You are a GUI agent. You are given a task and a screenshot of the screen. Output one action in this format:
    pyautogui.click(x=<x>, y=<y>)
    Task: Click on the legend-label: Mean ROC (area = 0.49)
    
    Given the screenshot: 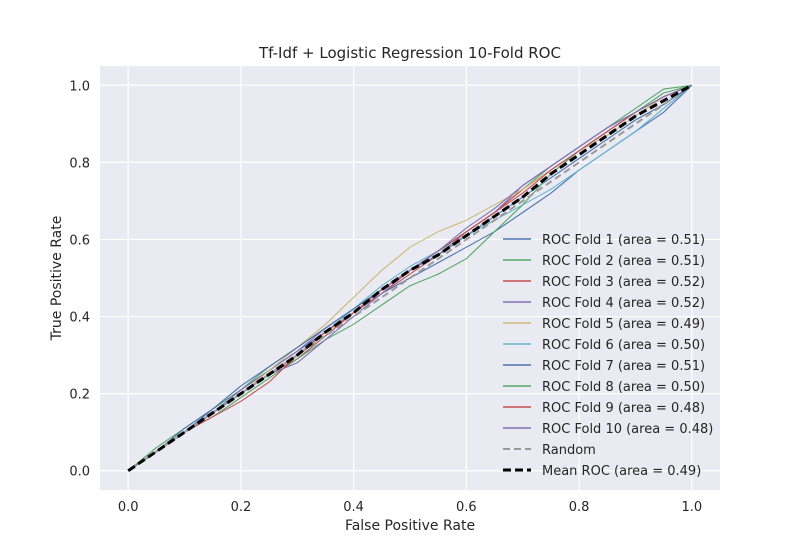 What is the action you would take?
    pyautogui.click(x=621, y=471)
    